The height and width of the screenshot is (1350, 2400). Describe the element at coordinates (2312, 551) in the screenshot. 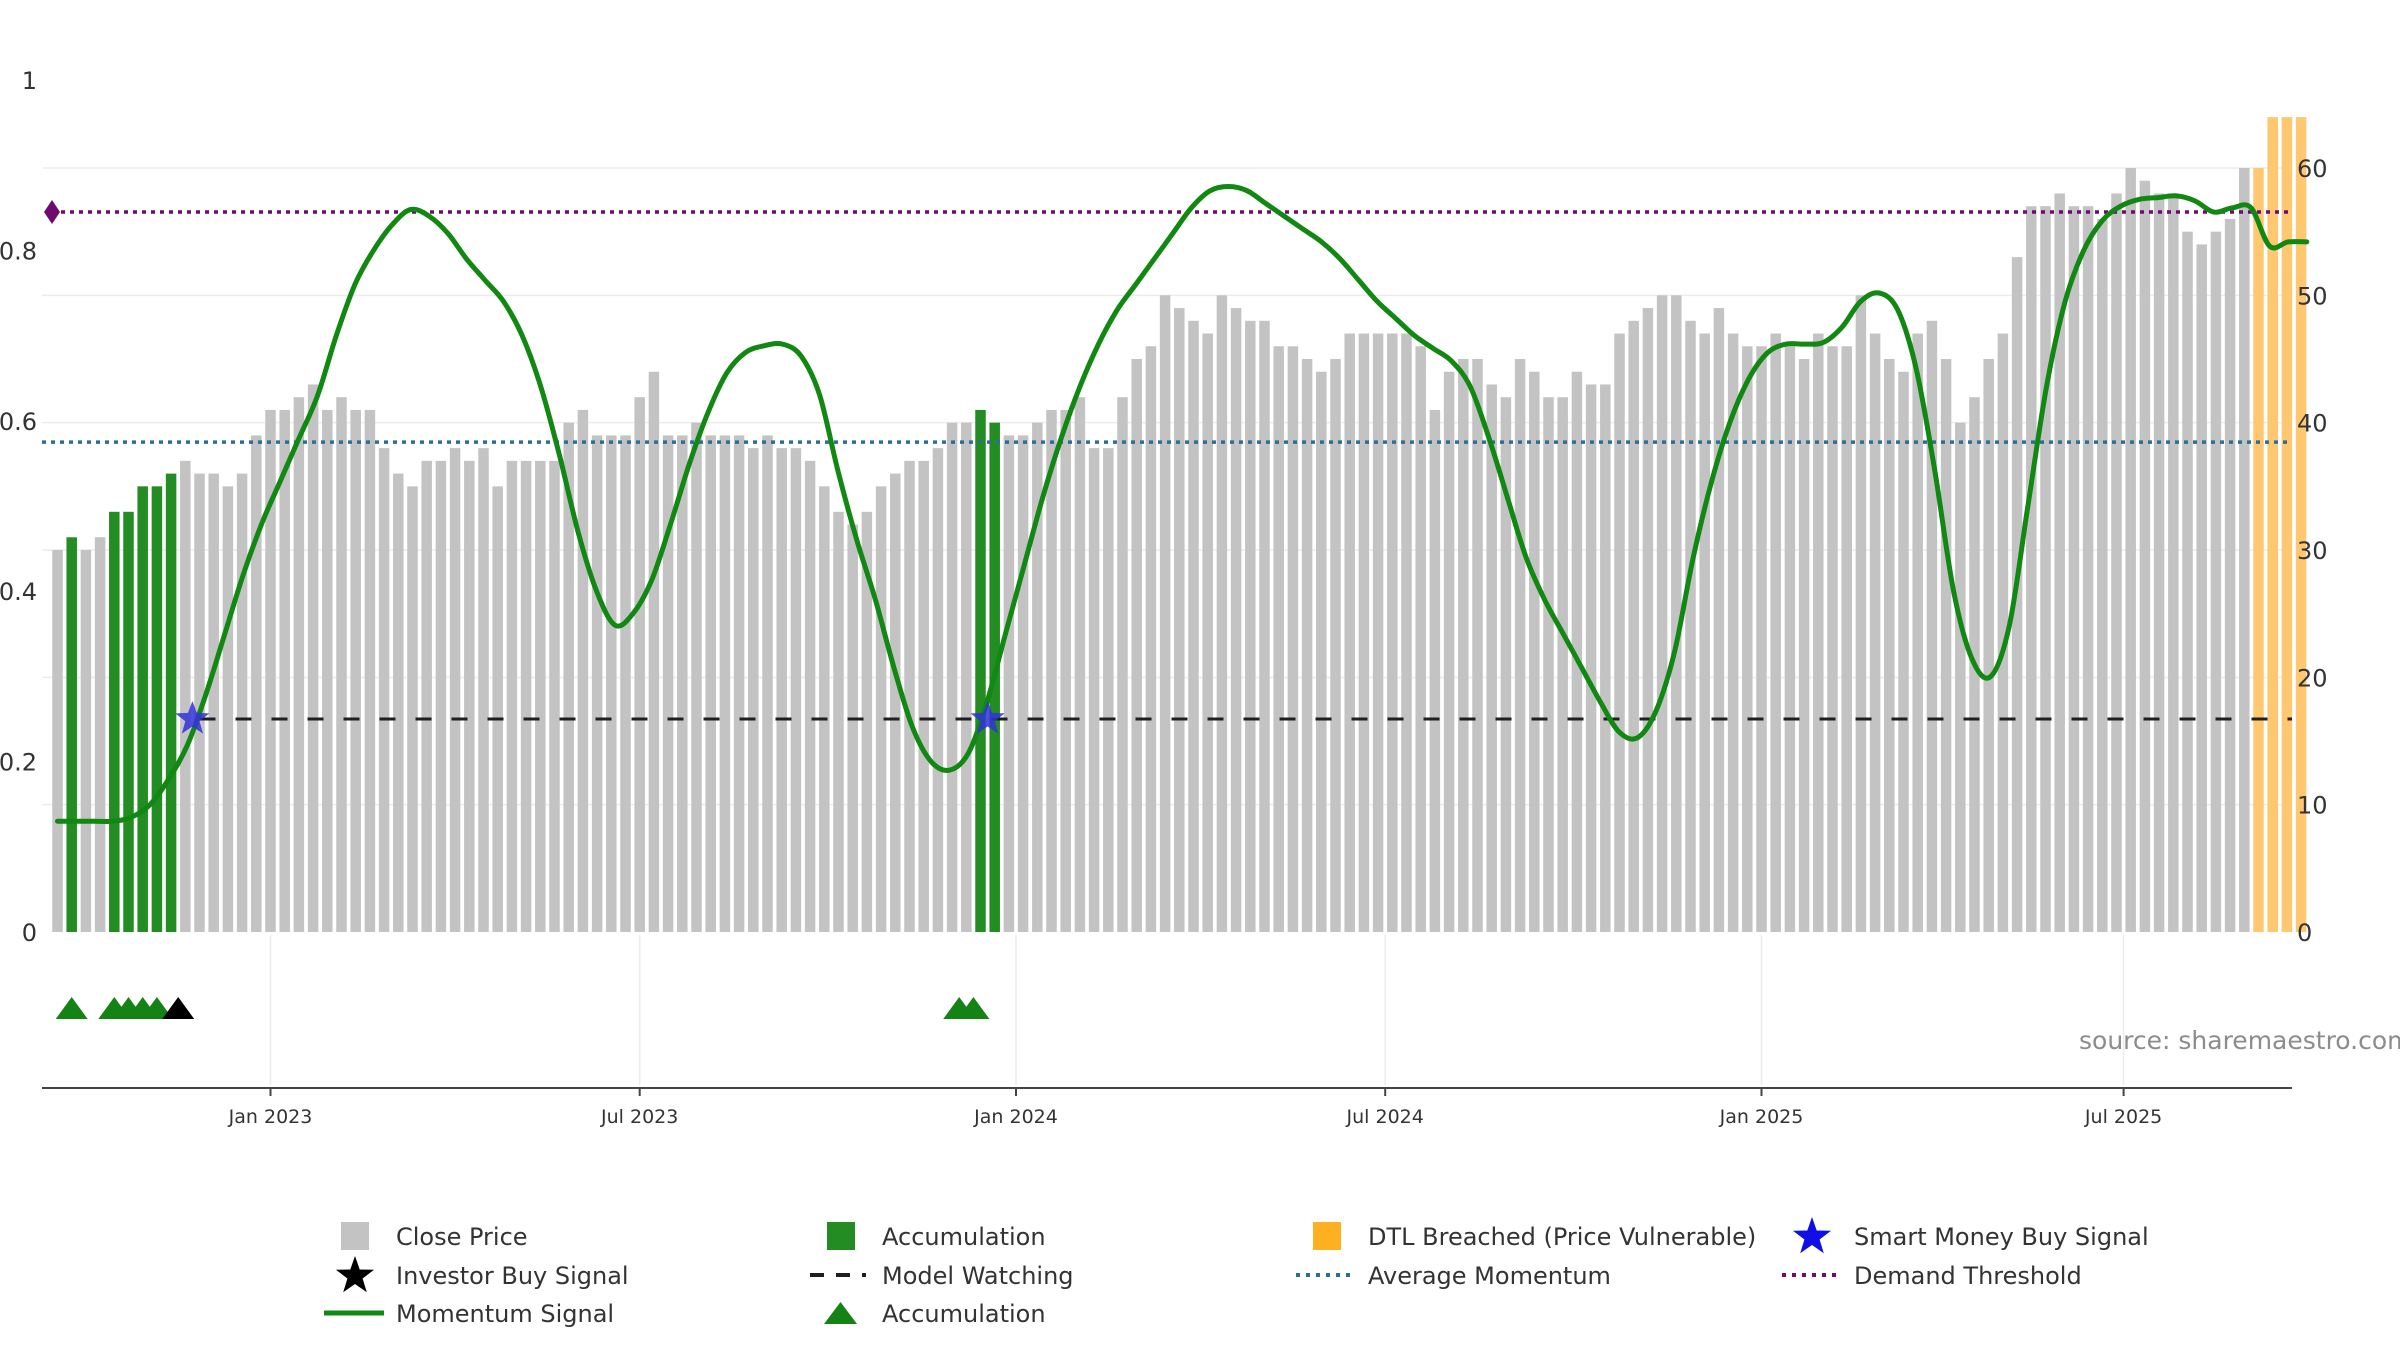

I see `right-tick-label-3: 30` at that location.